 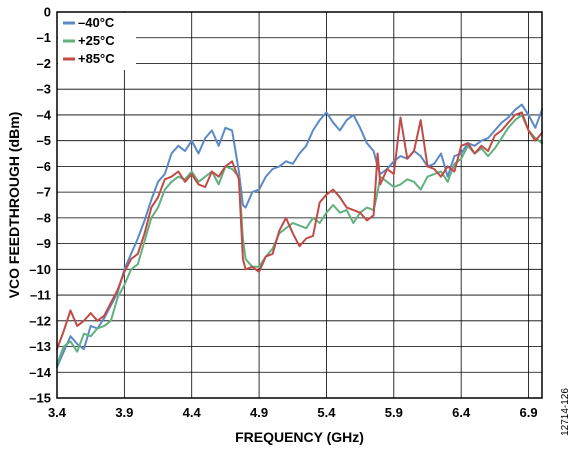 I want to click on y-tick-label: –13, so click(x=40, y=346).